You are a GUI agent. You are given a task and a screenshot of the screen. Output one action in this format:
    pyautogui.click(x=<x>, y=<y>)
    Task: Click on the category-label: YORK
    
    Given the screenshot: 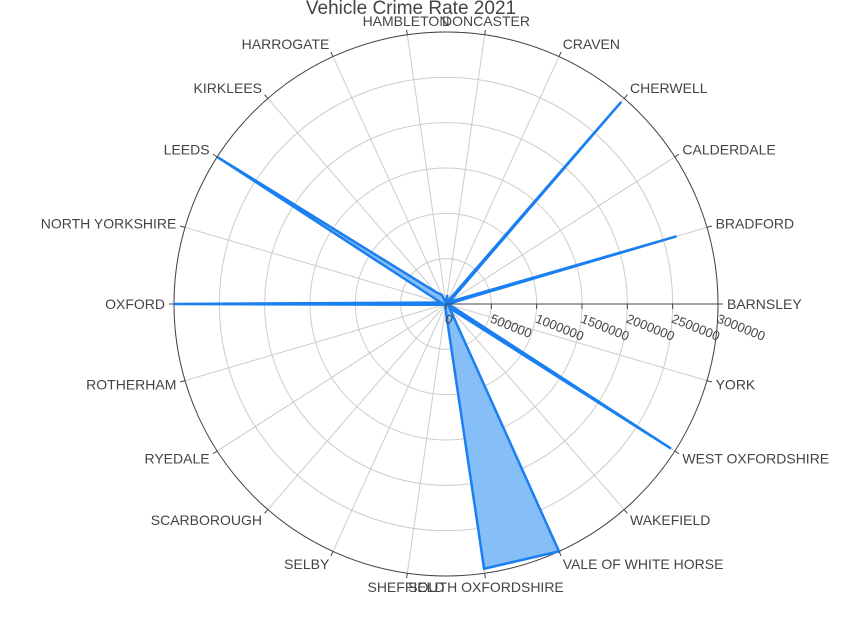 What is the action you would take?
    pyautogui.click(x=736, y=385)
    